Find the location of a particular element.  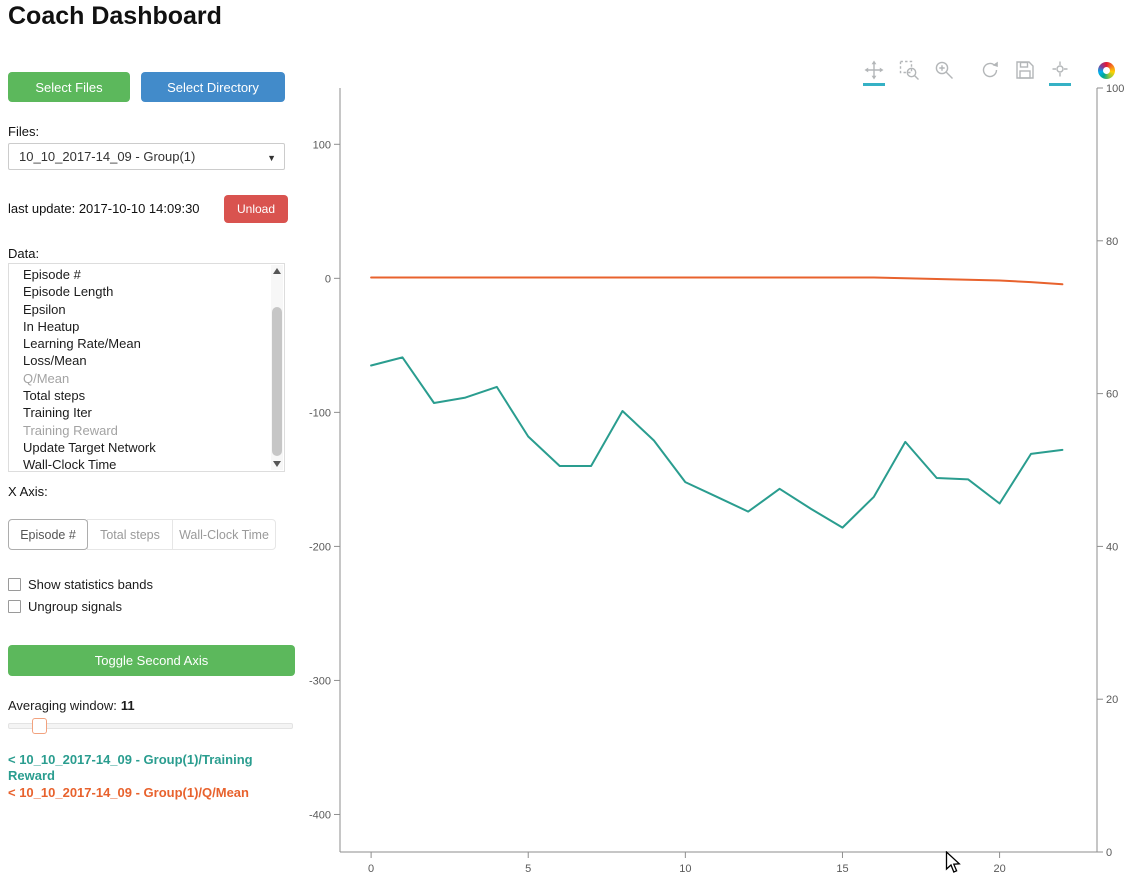

save-icon is located at coordinates (1025, 70).